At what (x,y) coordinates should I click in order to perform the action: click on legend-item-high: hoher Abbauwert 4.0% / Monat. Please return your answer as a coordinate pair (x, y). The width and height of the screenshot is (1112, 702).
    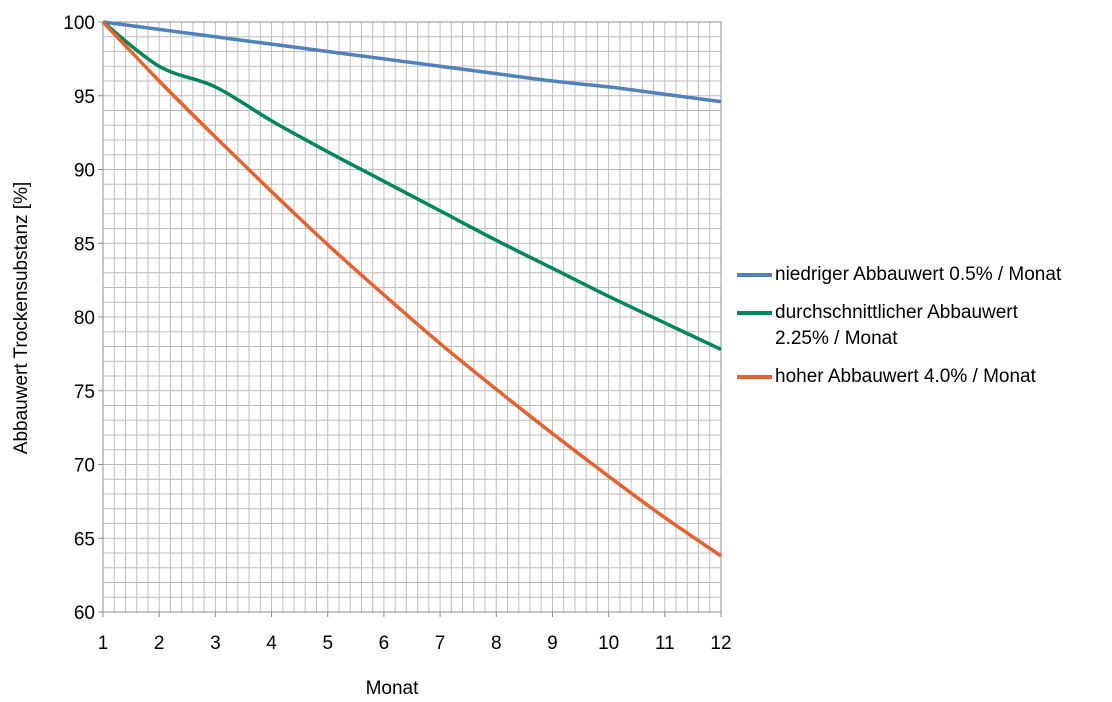
    Looking at the image, I should click on (922, 377).